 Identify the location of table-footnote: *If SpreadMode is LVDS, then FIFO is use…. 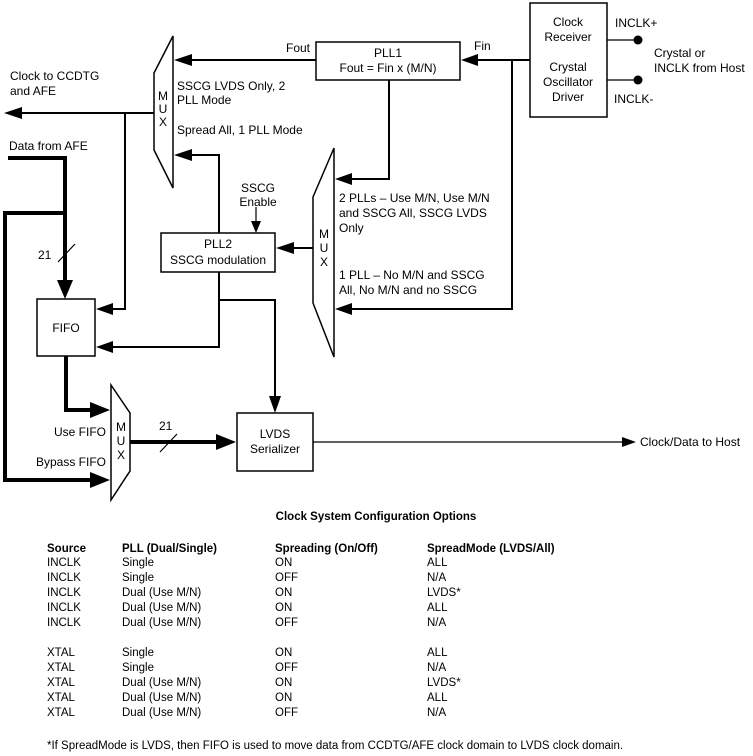
(335, 746).